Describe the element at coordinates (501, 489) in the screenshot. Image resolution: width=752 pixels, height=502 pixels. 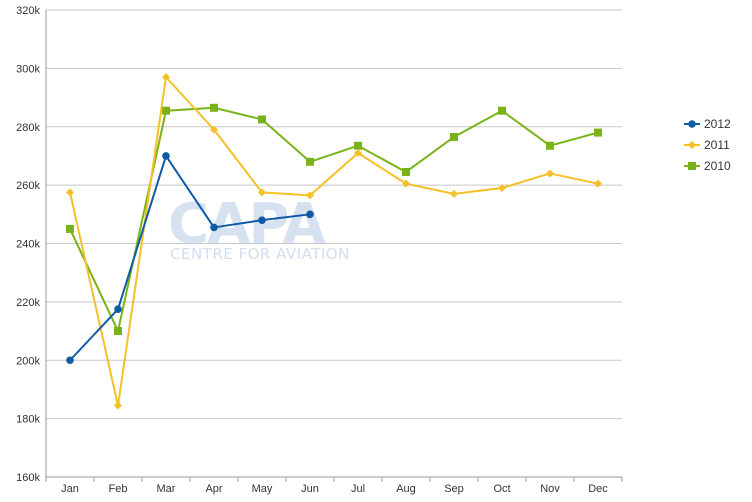
I see `x-tick-label: Oct` at that location.